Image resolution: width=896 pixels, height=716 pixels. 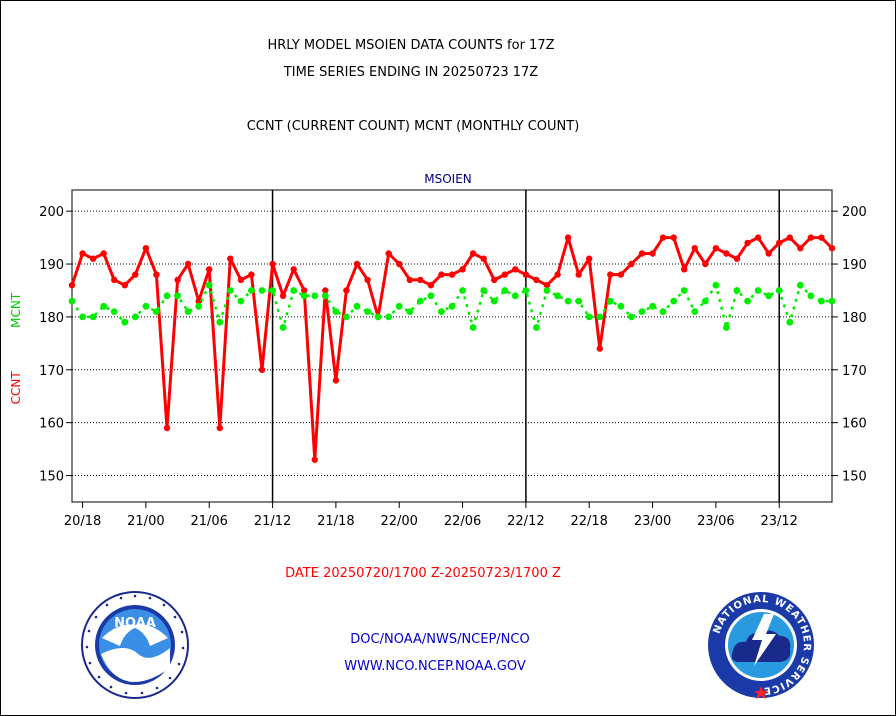 I want to click on x-tick-label: 21/18, so click(x=335, y=521).